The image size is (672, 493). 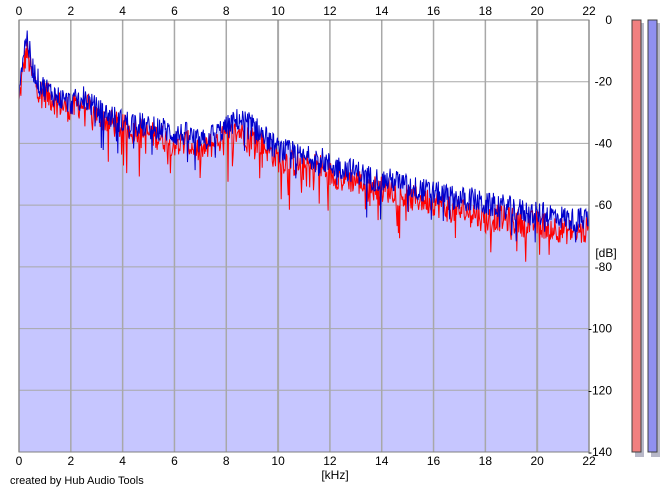 What do you see at coordinates (486, 461) in the screenshot?
I see `x-tick-label-bottom: 18` at bounding box center [486, 461].